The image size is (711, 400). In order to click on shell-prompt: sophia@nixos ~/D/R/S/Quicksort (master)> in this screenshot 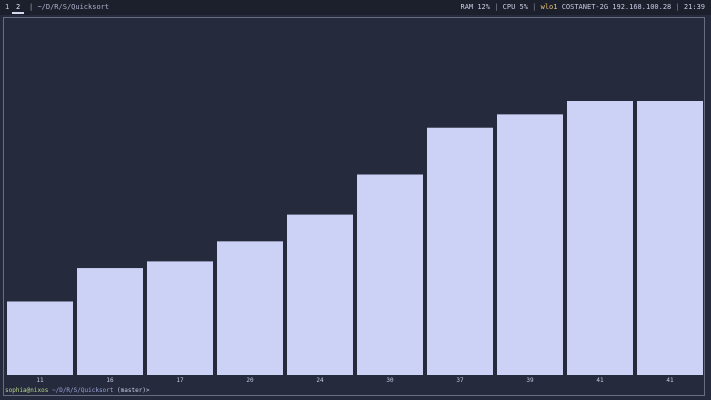, I will do `click(77, 391)`.